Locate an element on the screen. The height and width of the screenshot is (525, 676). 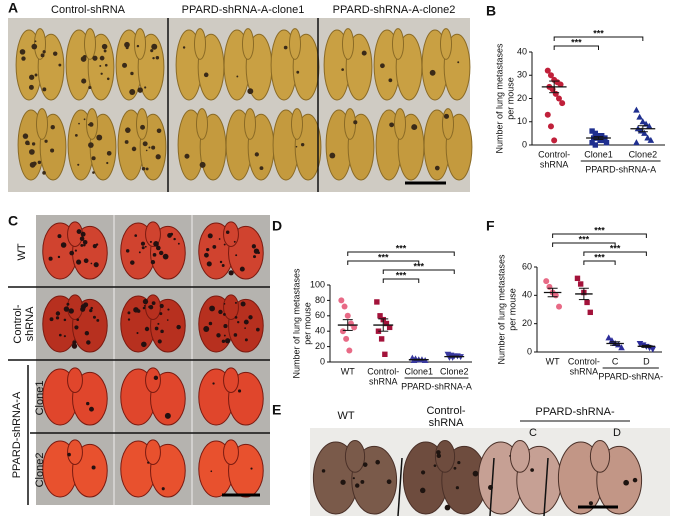
significance-bracket is located at coordinates (598, 38).